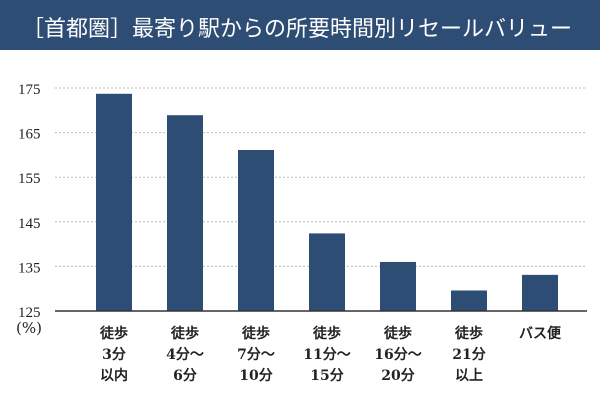 This screenshot has width=600, height=400. What do you see at coordinates (185, 376) in the screenshot?
I see `x-tick-label: 6分` at bounding box center [185, 376].